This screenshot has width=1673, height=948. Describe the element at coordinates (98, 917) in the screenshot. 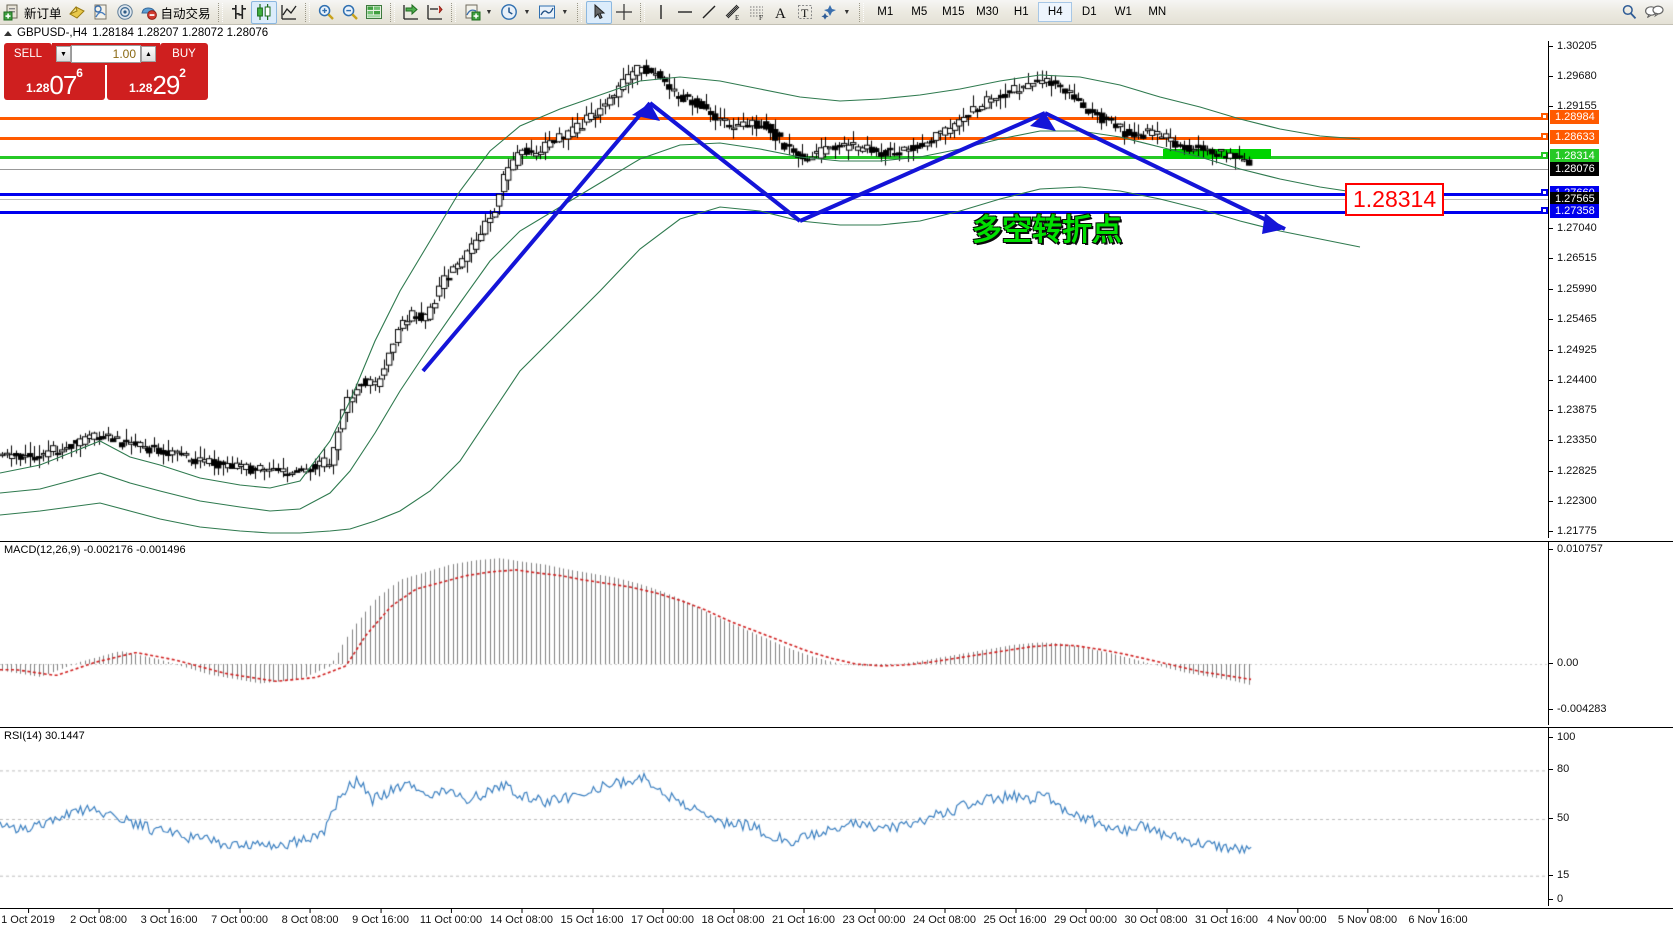

I see `time-axis-label: 2 Oct 08:00` at that location.